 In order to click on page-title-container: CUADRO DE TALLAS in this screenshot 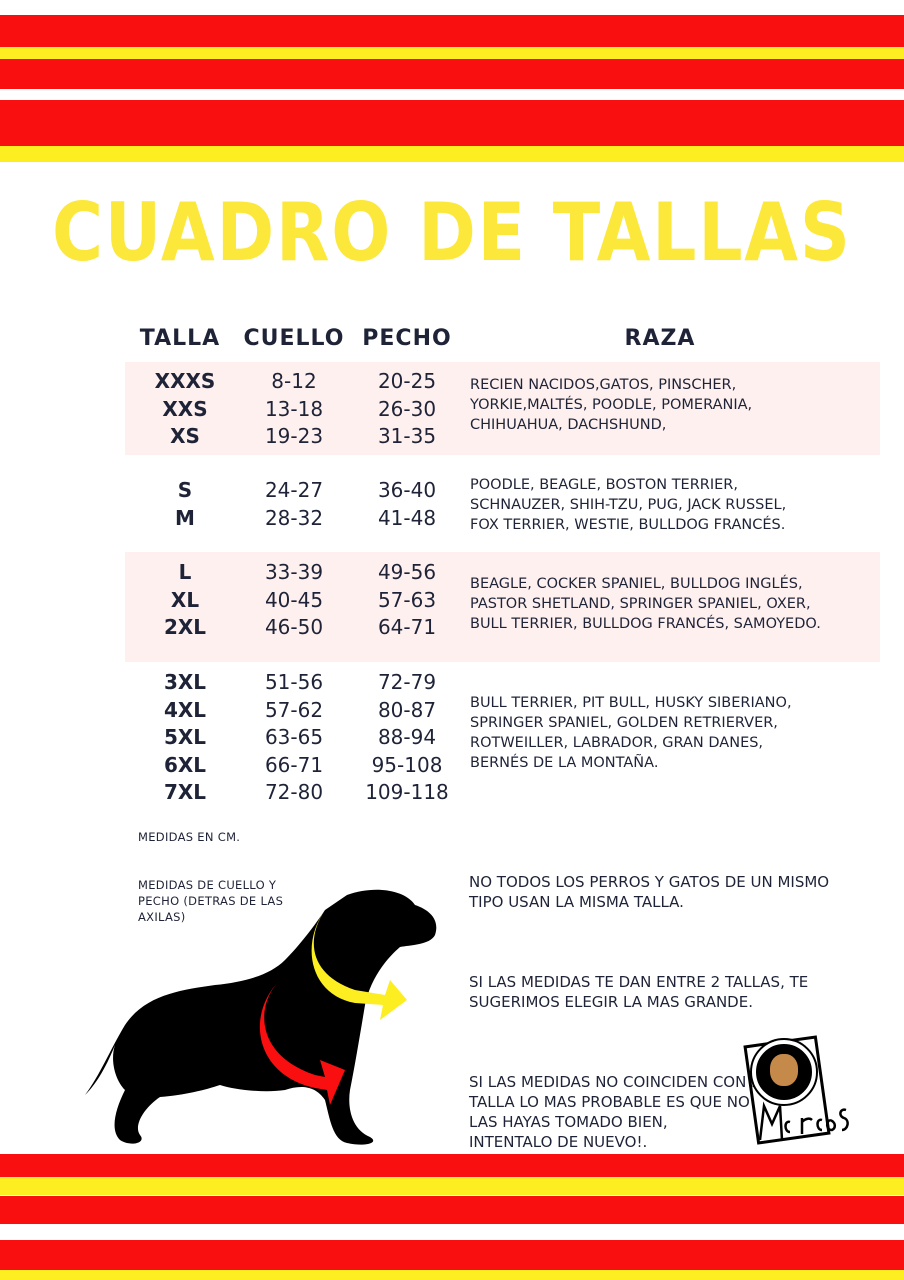, I will do `click(452, 233)`.